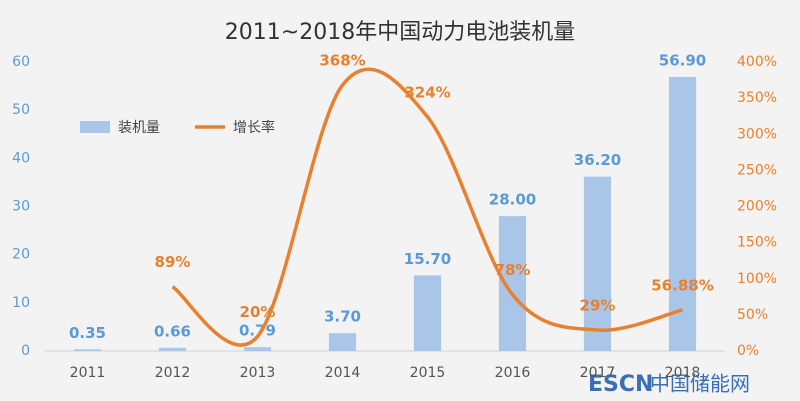 The width and height of the screenshot is (800, 401). Describe the element at coordinates (139, 128) in the screenshot. I see `legend-label: 装机量` at that location.